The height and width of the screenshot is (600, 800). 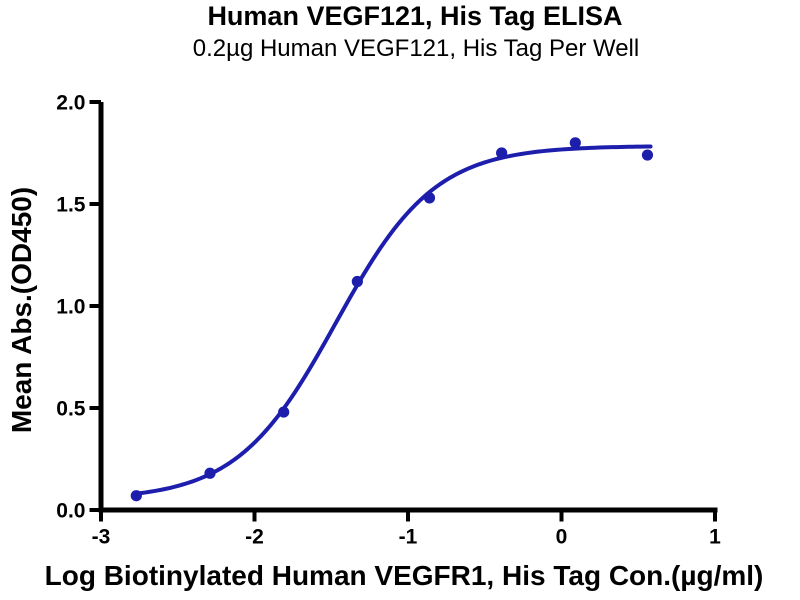 What do you see at coordinates (254, 537) in the screenshot?
I see `x-tick-label: -2` at bounding box center [254, 537].